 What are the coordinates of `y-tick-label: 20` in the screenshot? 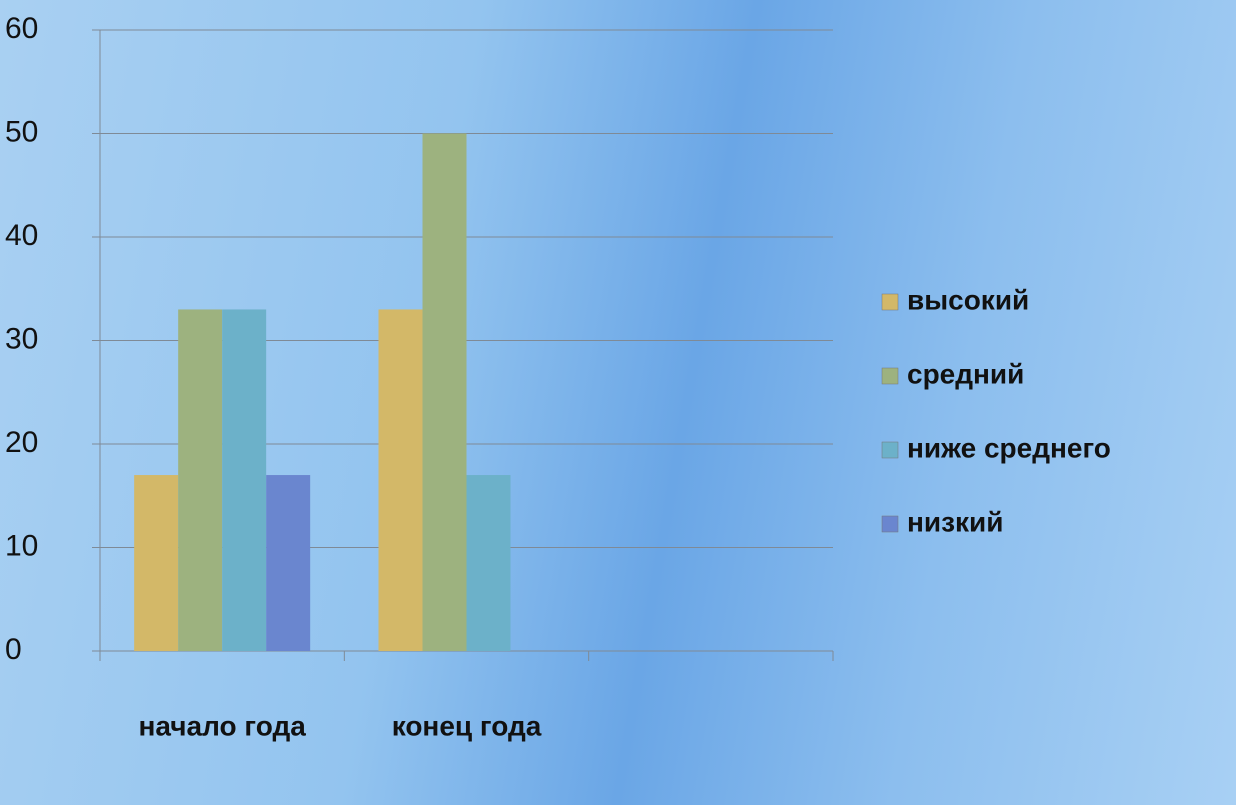 It's located at (21, 442).